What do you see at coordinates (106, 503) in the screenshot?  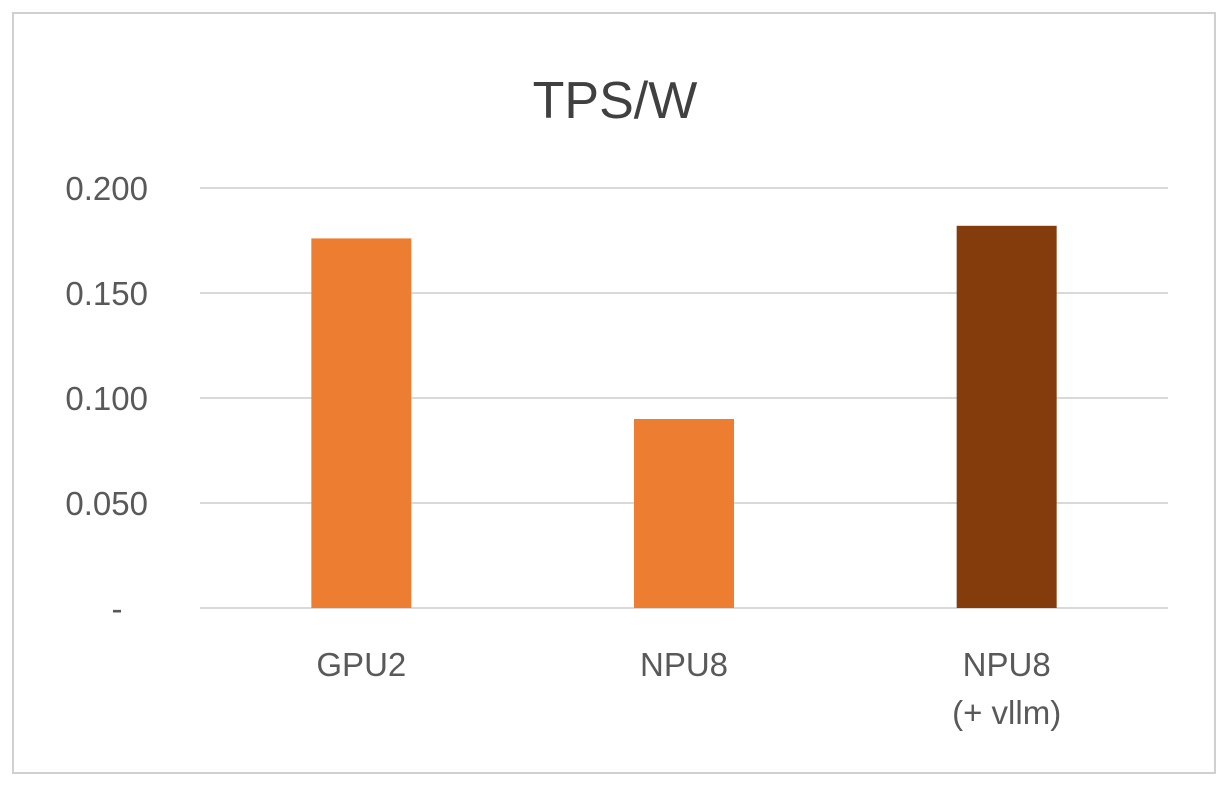 I see `y-tick-label: 0.050` at bounding box center [106, 503].